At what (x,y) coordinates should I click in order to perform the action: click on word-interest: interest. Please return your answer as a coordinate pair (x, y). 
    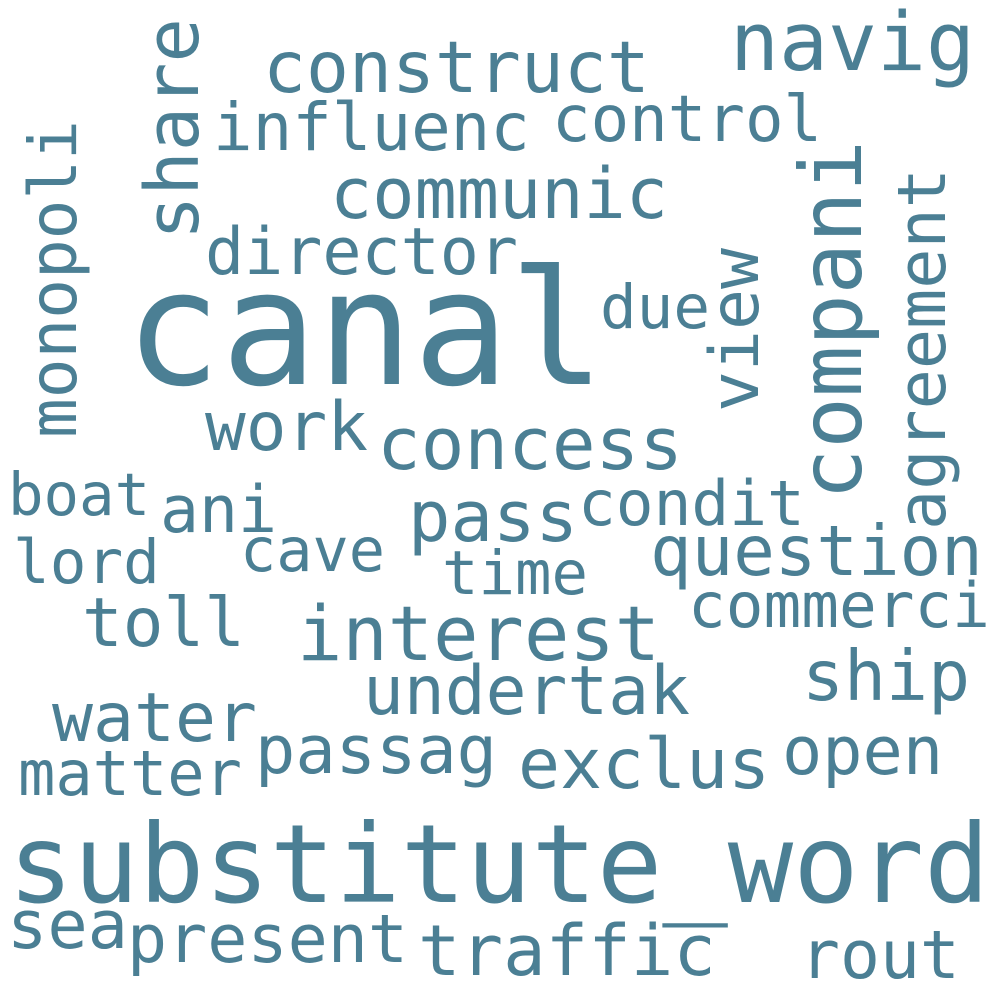
    Looking at the image, I should click on (479, 634).